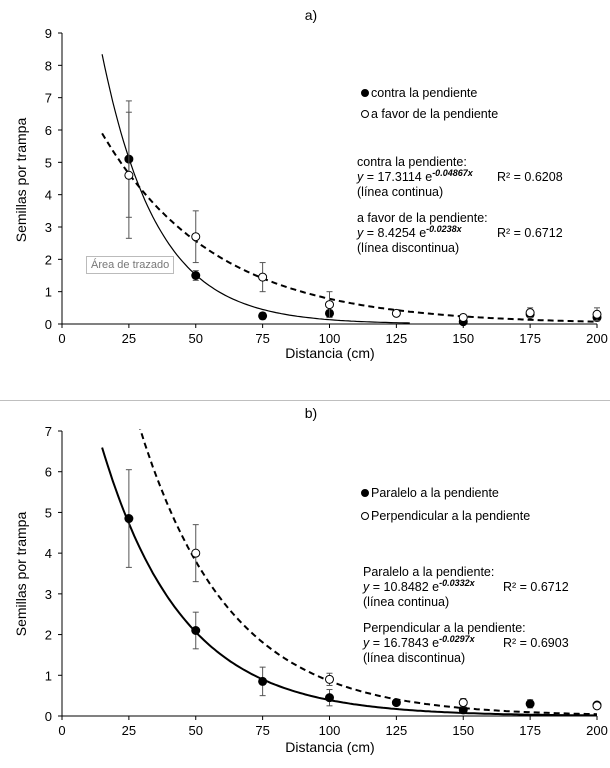 The width and height of the screenshot is (610, 768). What do you see at coordinates (415, 176) in the screenshot?
I see `equation: y = 17.3114 e-0.04867x` at bounding box center [415, 176].